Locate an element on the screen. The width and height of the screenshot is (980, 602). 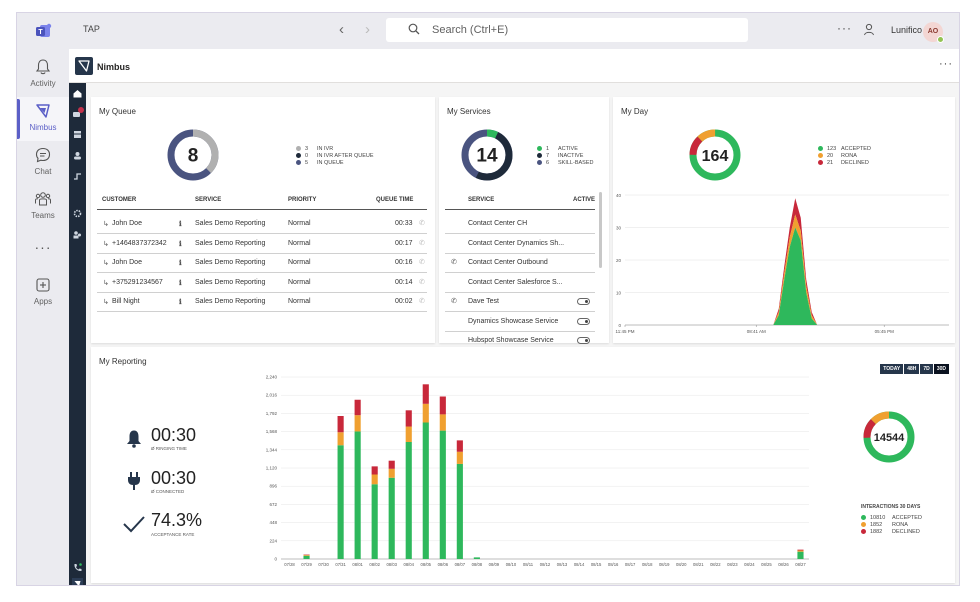
x-tick-label: 08/01 is located at coordinates (357, 564).